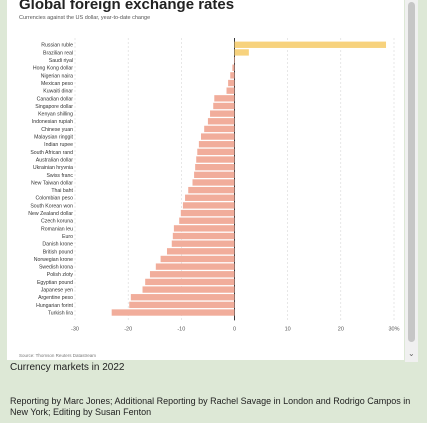 This screenshot has width=427, height=423. I want to click on category-label: Romanian leu, so click(57, 229).